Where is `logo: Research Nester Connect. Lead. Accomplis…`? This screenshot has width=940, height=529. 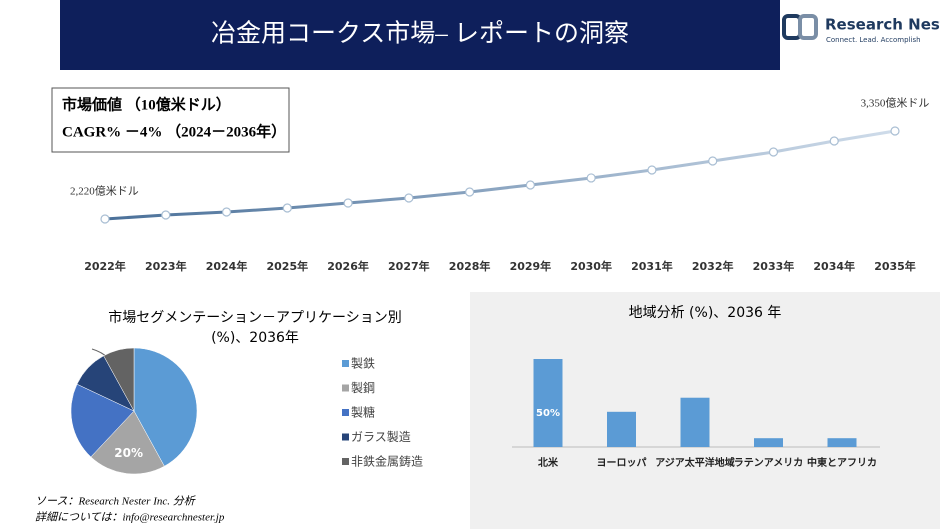 logo: Research Nester Connect. Lead. Accomplis… is located at coordinates (861, 29).